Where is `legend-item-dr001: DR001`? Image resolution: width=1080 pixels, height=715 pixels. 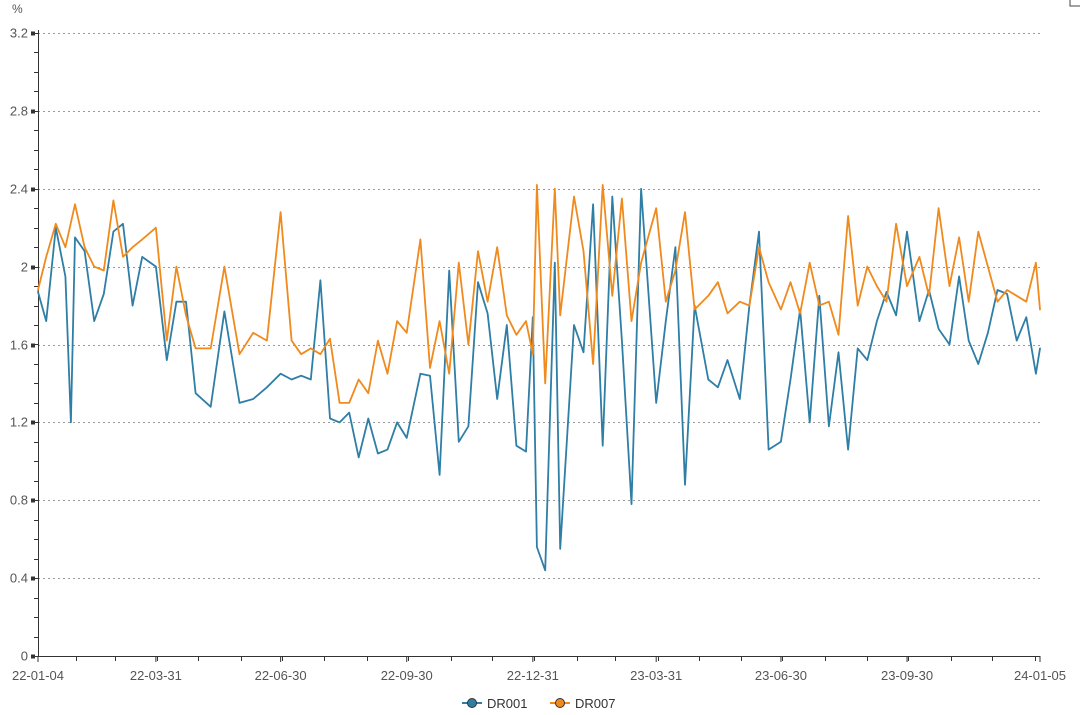 legend-item-dr001: DR001 is located at coordinates (494, 703).